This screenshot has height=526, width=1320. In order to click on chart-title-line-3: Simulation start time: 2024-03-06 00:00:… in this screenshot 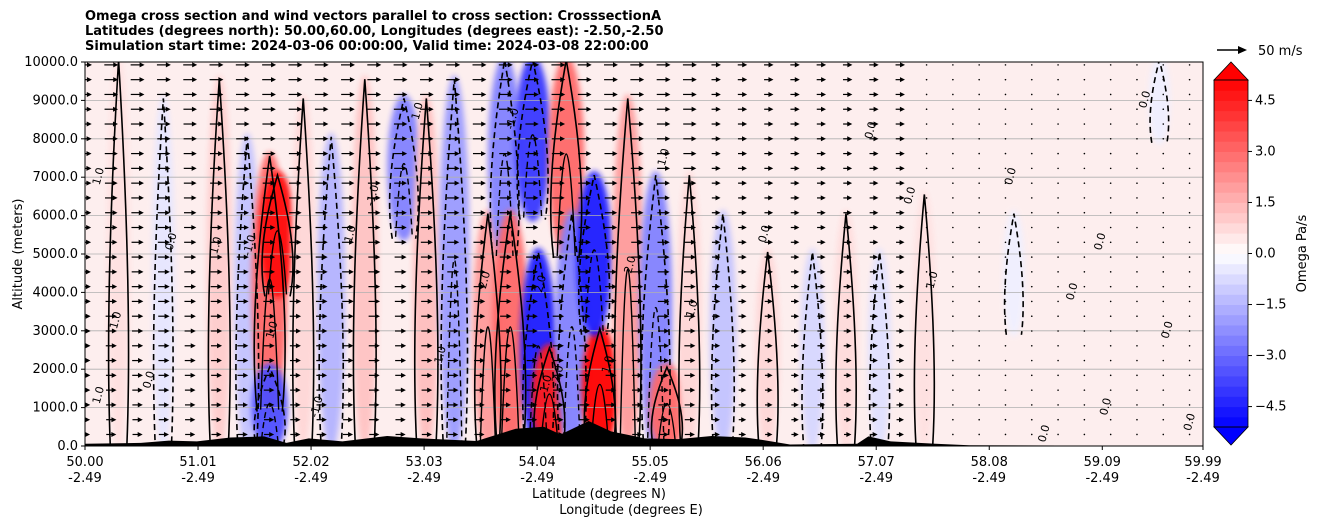, I will do `click(367, 46)`.